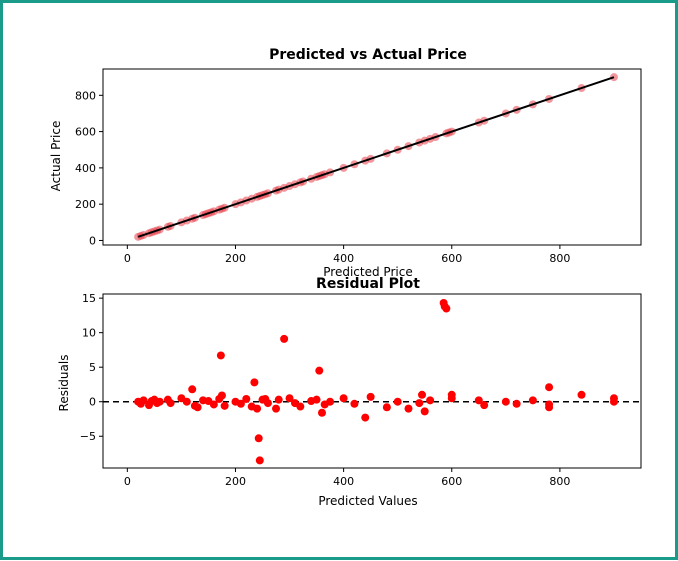 This screenshot has height=561, width=678. Describe the element at coordinates (368, 284) in the screenshot. I see `plot2-title: Residual Plot` at that location.